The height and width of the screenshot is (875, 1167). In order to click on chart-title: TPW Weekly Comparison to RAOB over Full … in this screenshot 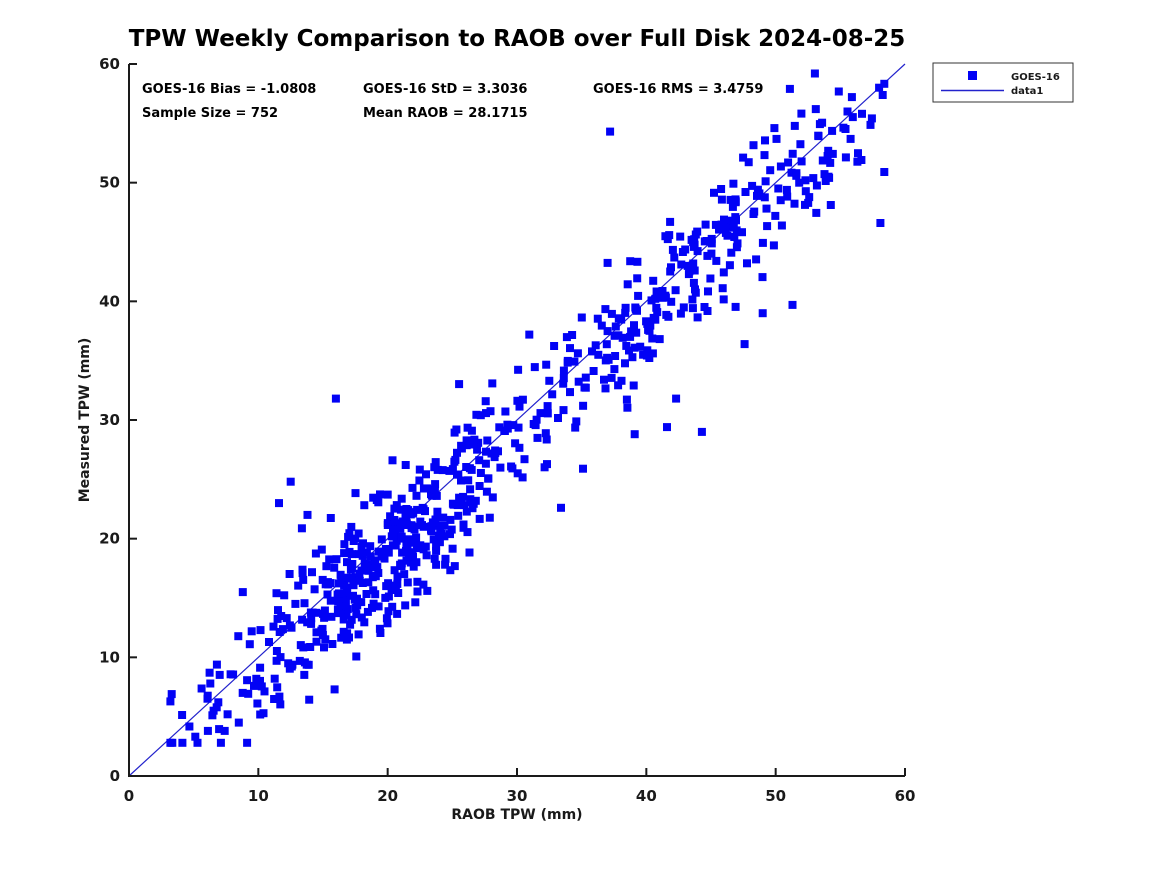, I will do `click(517, 39)`.